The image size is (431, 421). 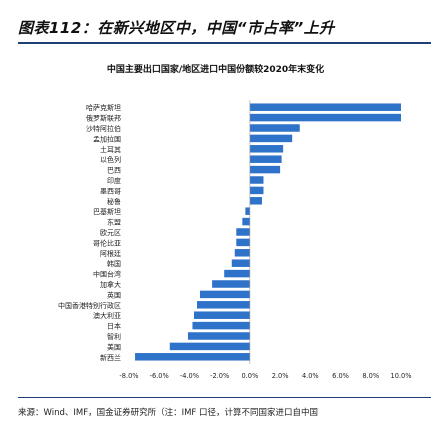 What do you see at coordinates (107, 242) in the screenshot?
I see `category-label: 哥伦比亚` at bounding box center [107, 242].